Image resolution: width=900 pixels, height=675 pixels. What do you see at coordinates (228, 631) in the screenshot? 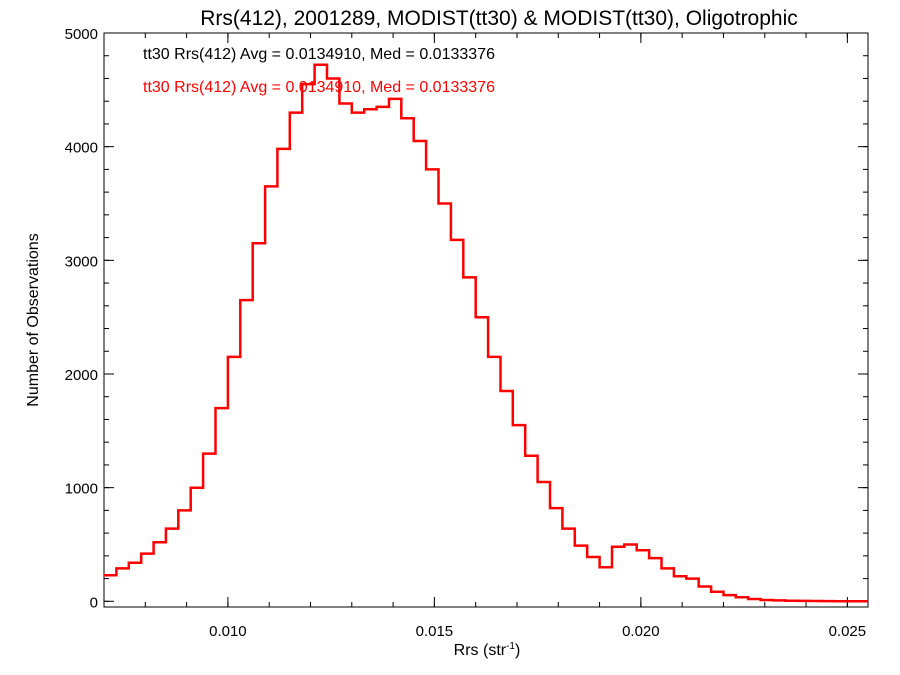
I see `x-tick-label: 0.010` at bounding box center [228, 631].